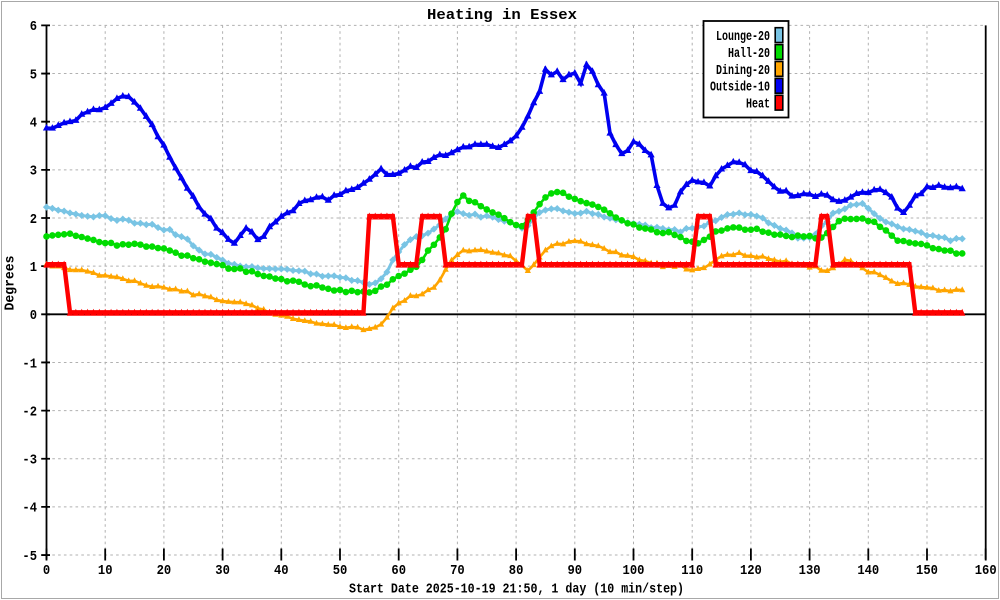  I want to click on svg-text: 160, so click(986, 571).